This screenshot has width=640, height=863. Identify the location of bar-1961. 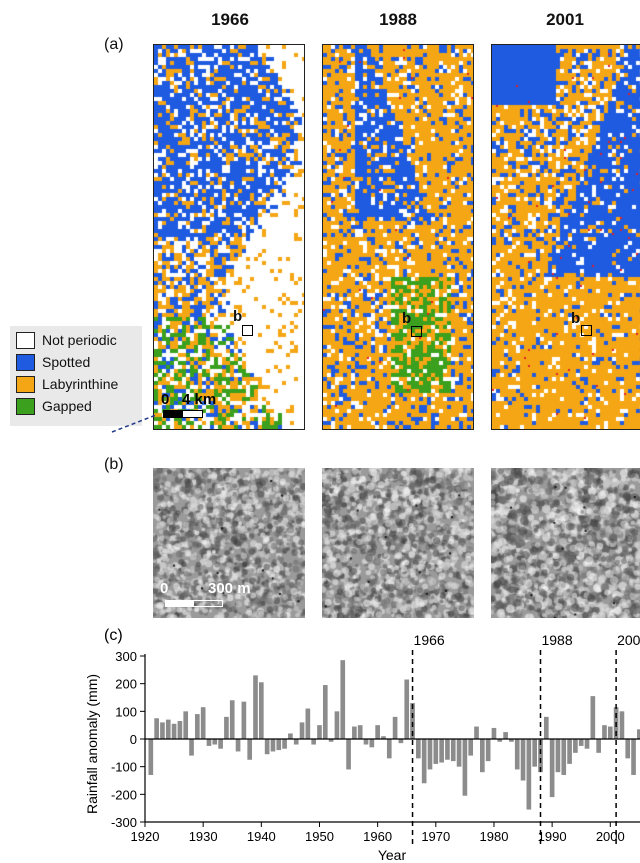
(383, 737).